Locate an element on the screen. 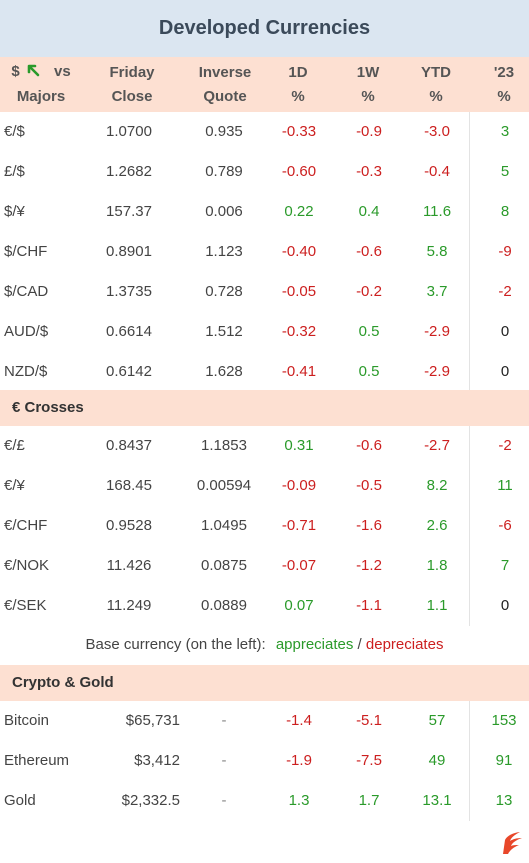 This screenshot has width=529, height=863. ytd-cell: -2.9 is located at coordinates (437, 371).